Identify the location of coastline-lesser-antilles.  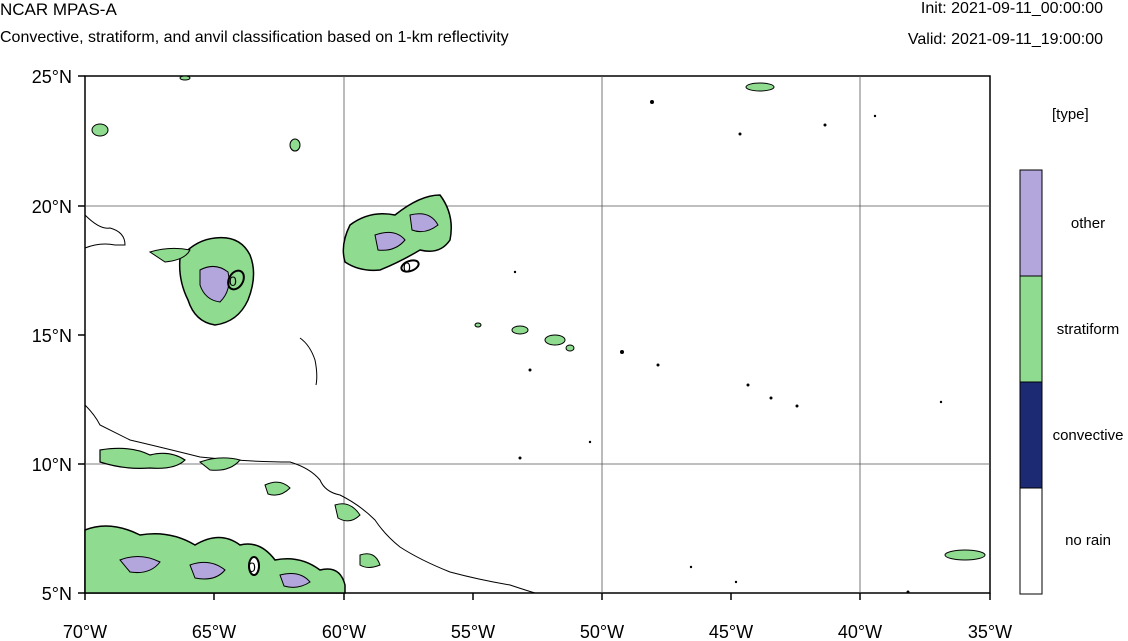
(308, 361).